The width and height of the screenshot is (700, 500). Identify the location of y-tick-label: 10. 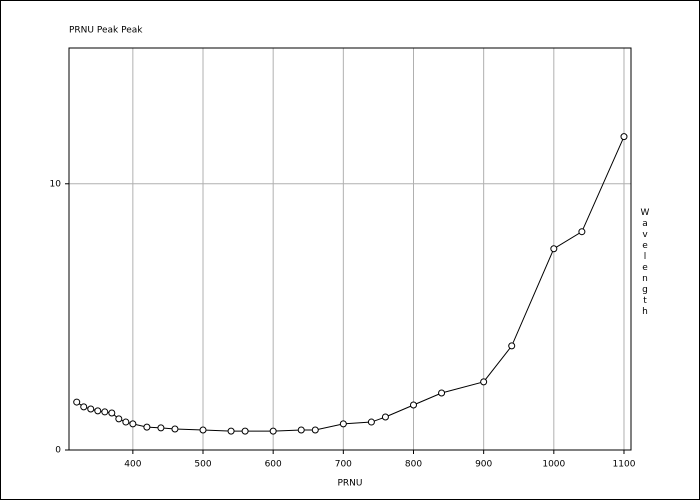
(56, 184).